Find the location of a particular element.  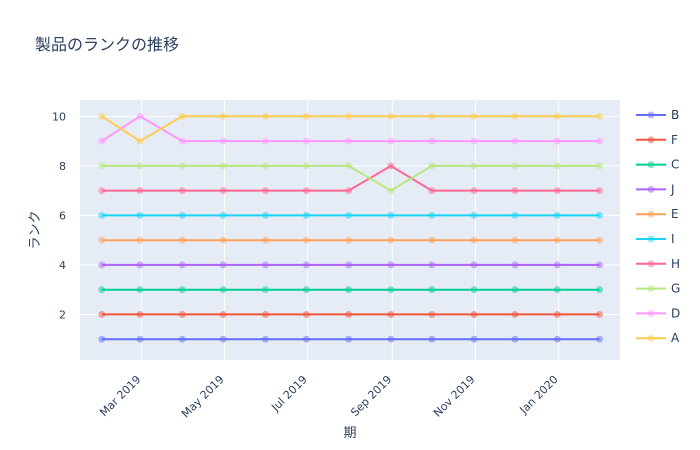

y-tick-label: 6 is located at coordinates (62, 215).